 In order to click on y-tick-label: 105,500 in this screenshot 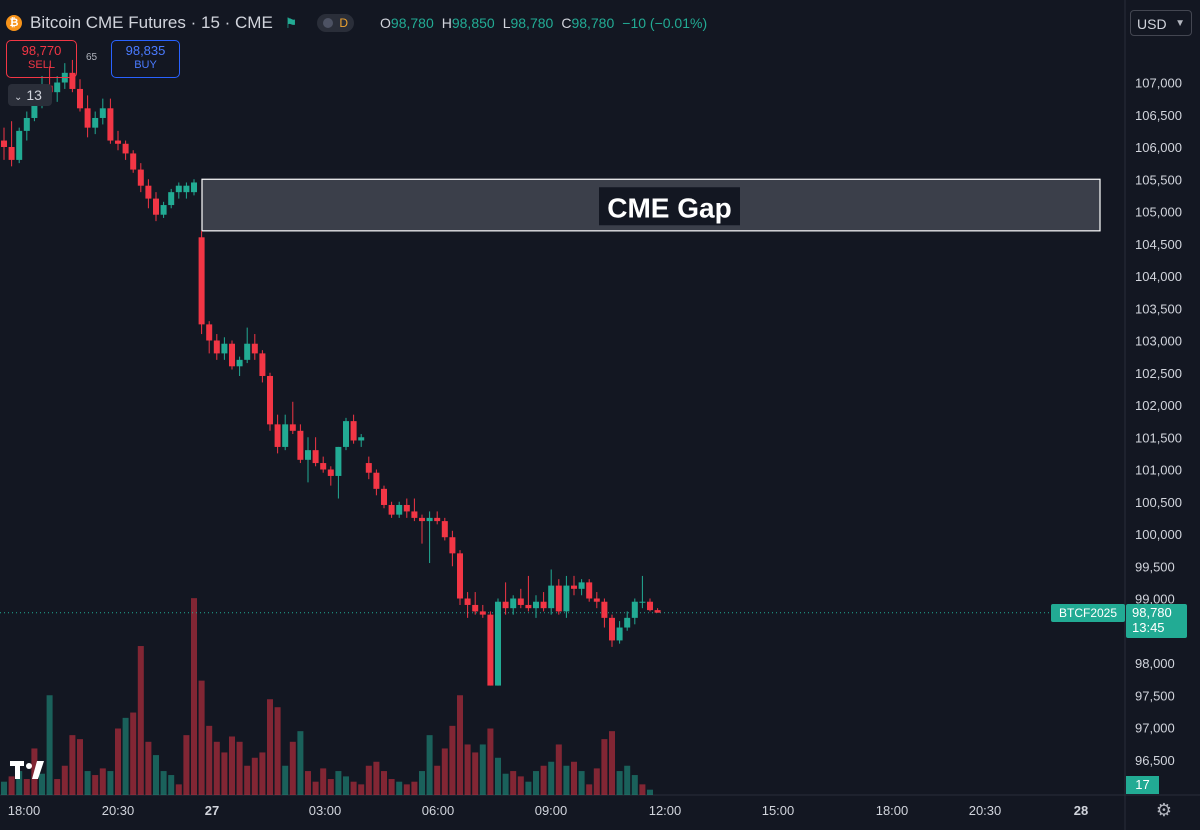, I will do `click(1158, 179)`.